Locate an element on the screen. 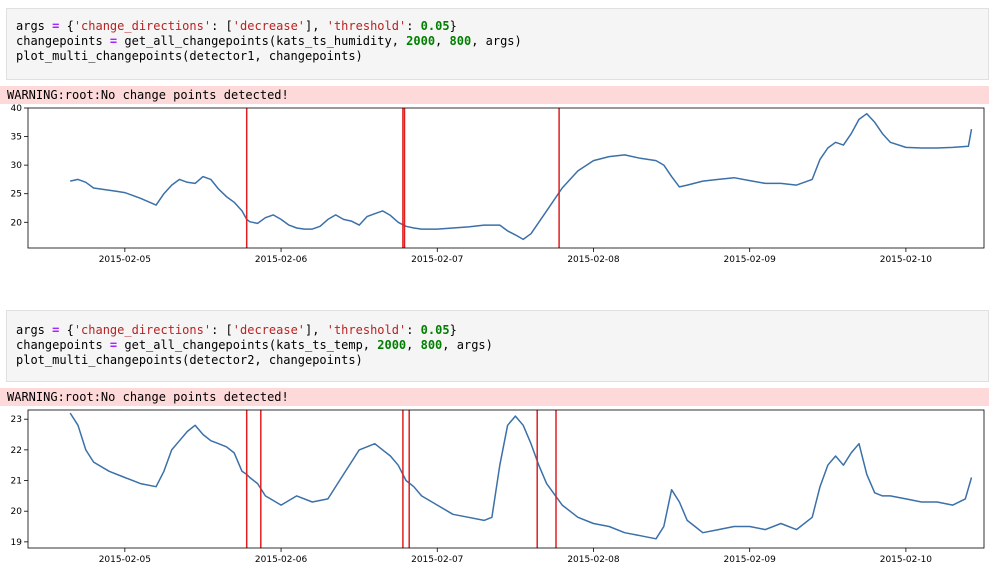 The height and width of the screenshot is (576, 995). y-tick-label: 25 is located at coordinates (16, 195).